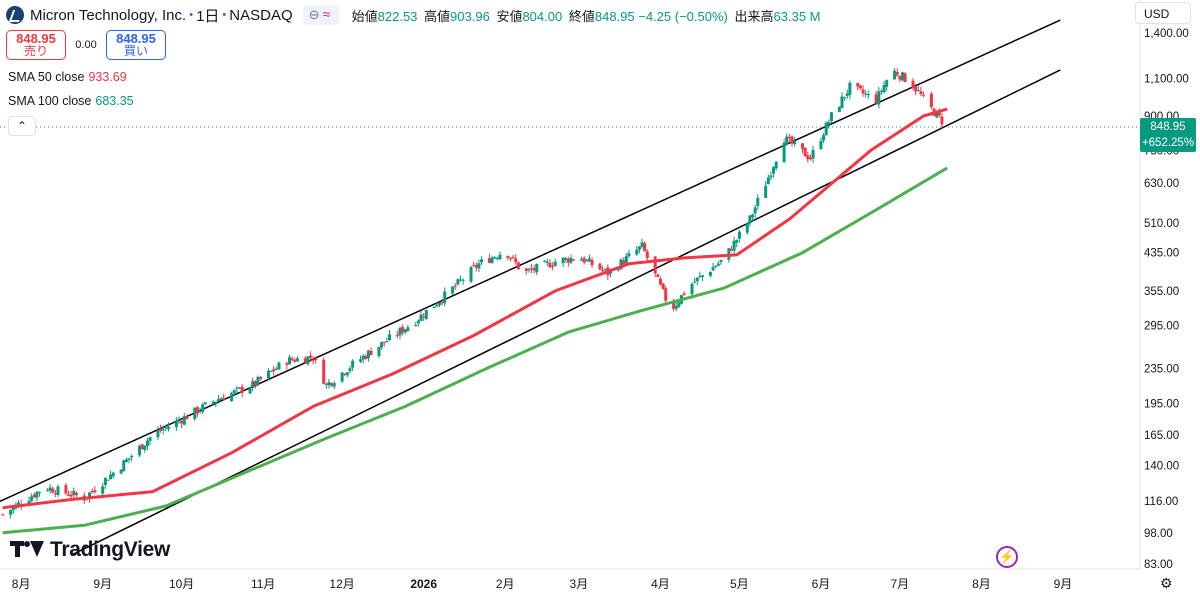  Describe the element at coordinates (1007, 557) in the screenshot. I see `lightning-icon: ⚡` at that location.